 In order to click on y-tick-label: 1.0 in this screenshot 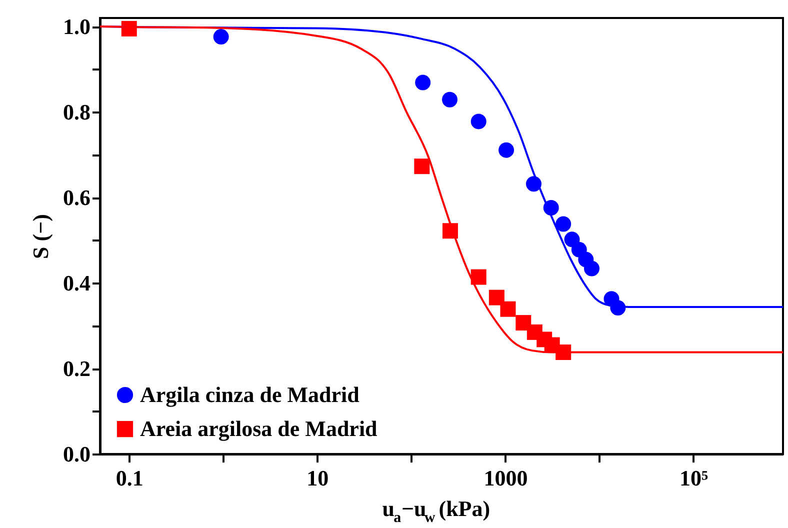, I will do `click(76, 27)`.